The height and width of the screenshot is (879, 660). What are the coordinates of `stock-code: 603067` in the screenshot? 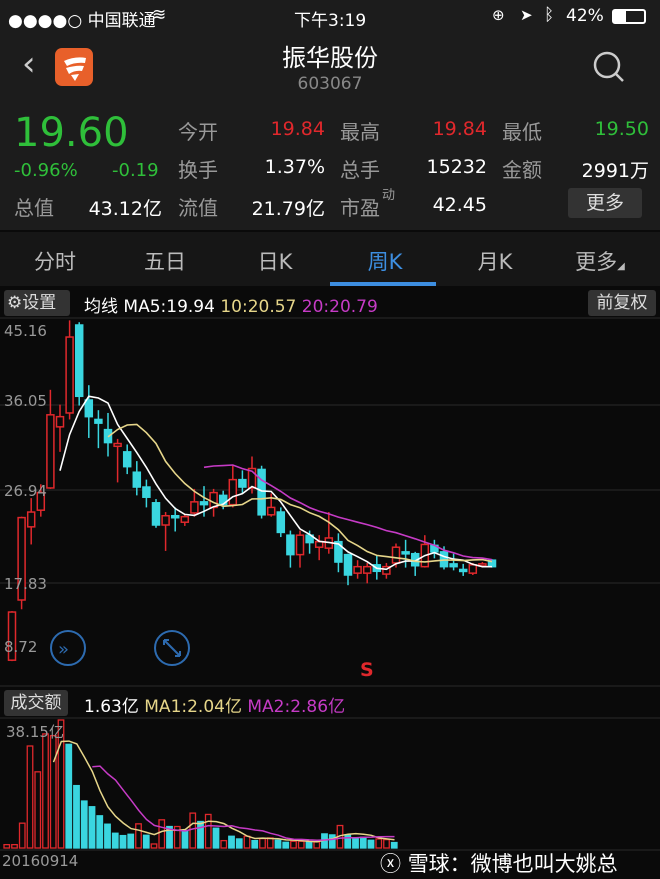 It's located at (330, 84).